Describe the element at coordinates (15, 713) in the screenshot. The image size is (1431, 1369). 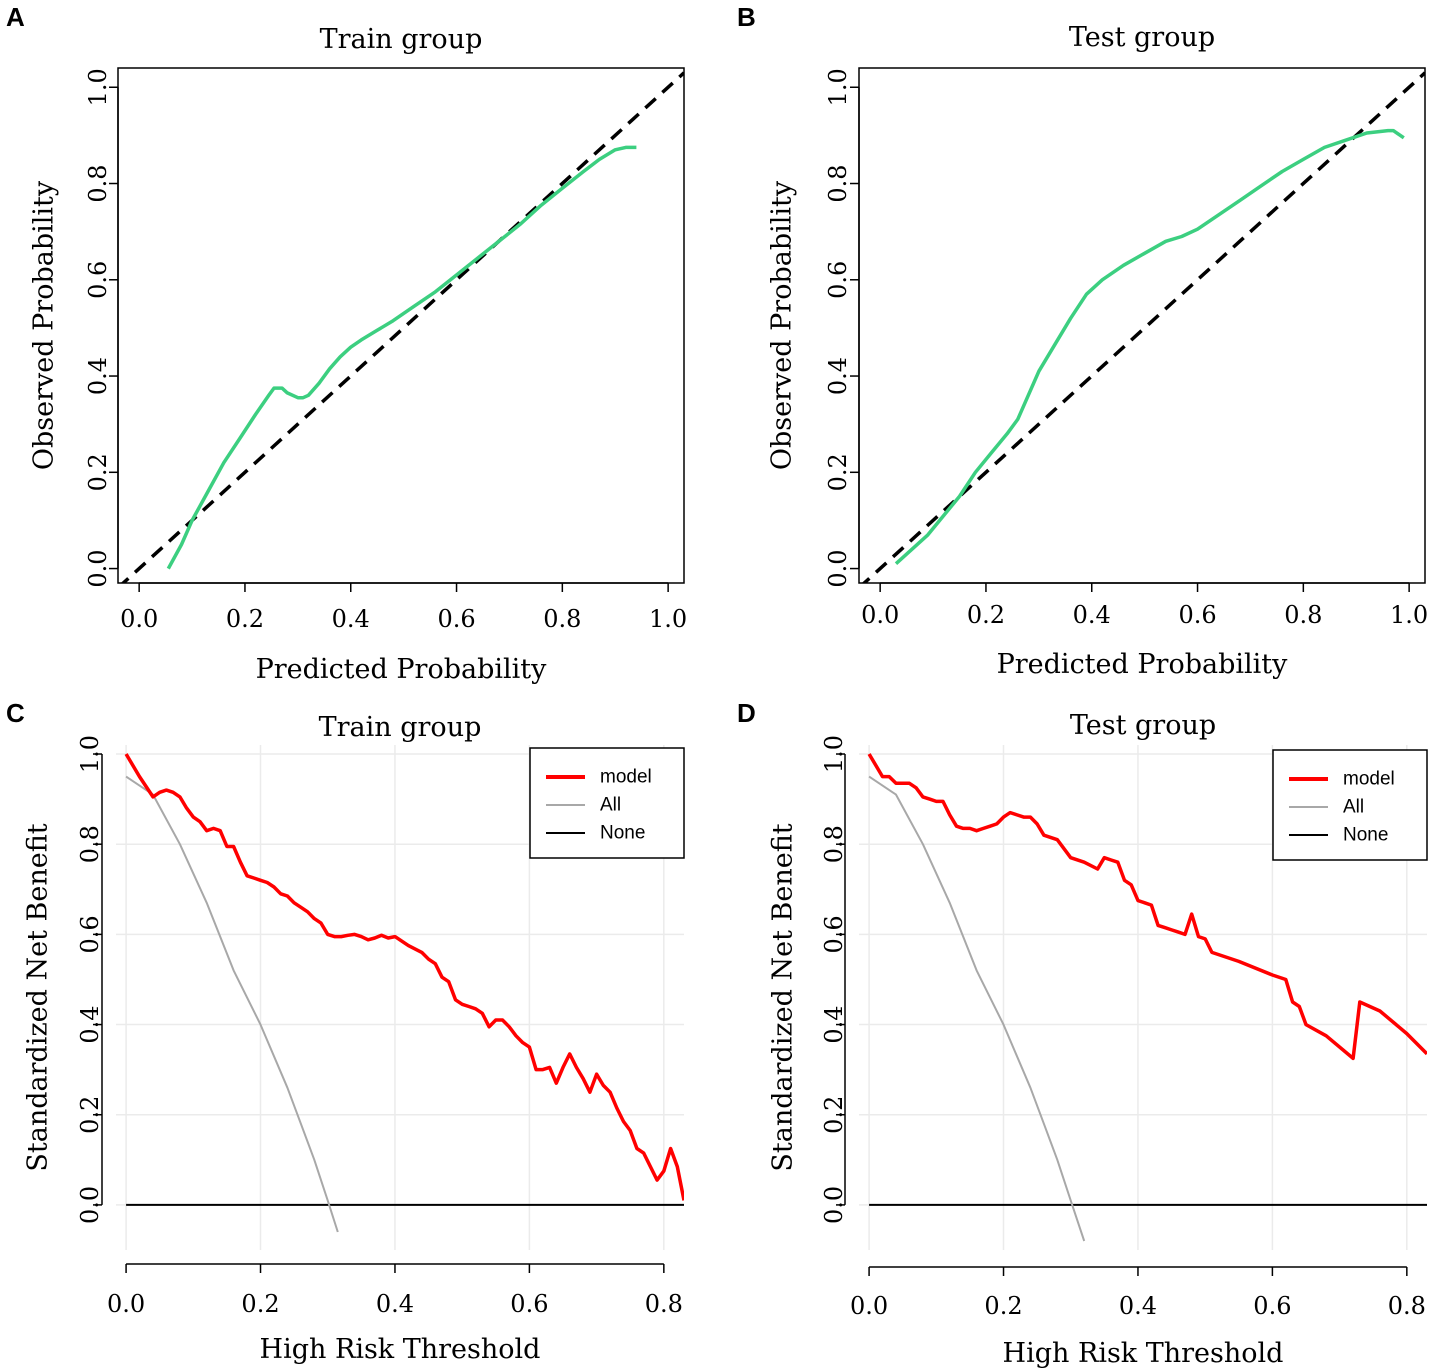
I see `panel-letter-c: C` at that location.